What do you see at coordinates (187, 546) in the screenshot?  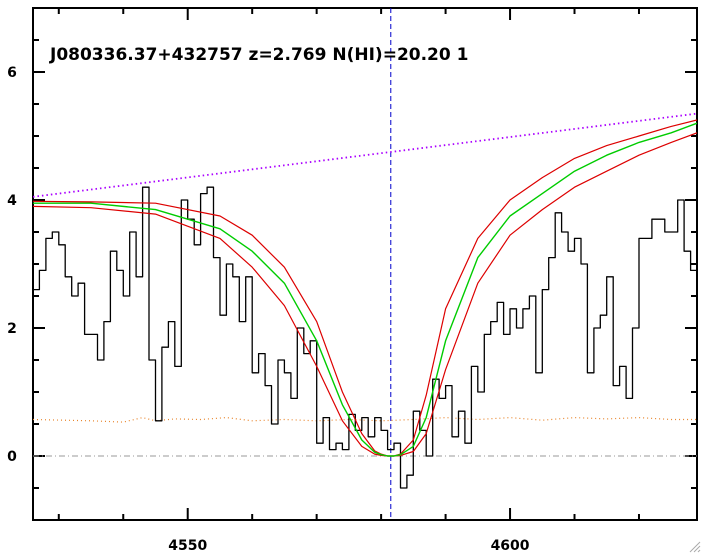 I see `x-tick-label: 4550` at bounding box center [187, 546].